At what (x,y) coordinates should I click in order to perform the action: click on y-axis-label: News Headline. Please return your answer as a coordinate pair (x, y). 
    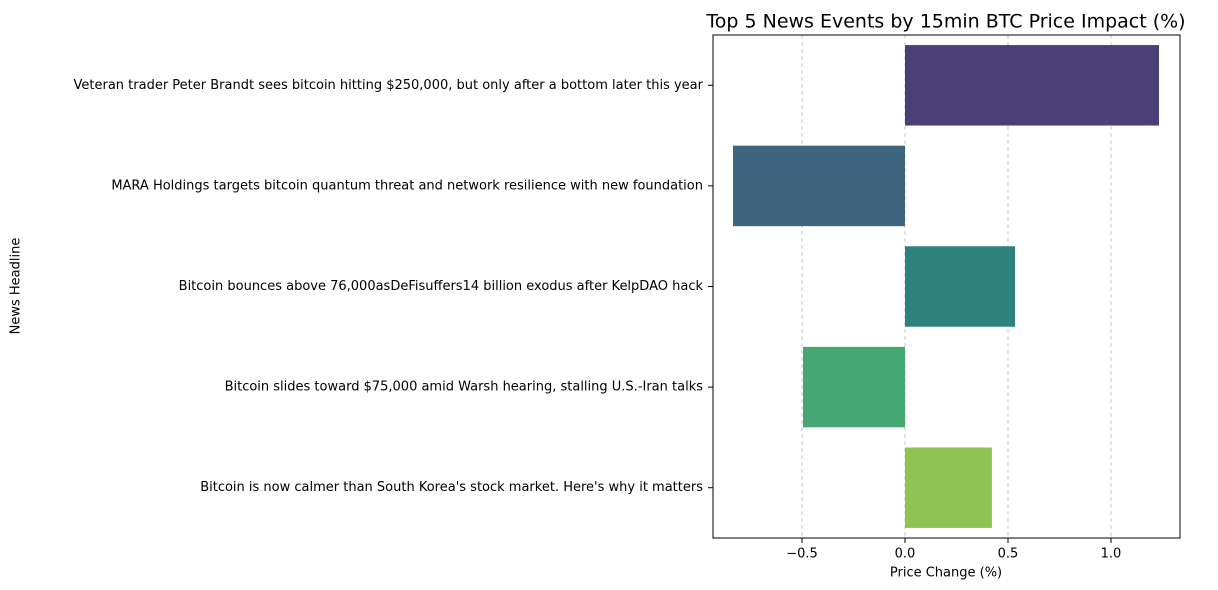
    Looking at the image, I should click on (16, 286).